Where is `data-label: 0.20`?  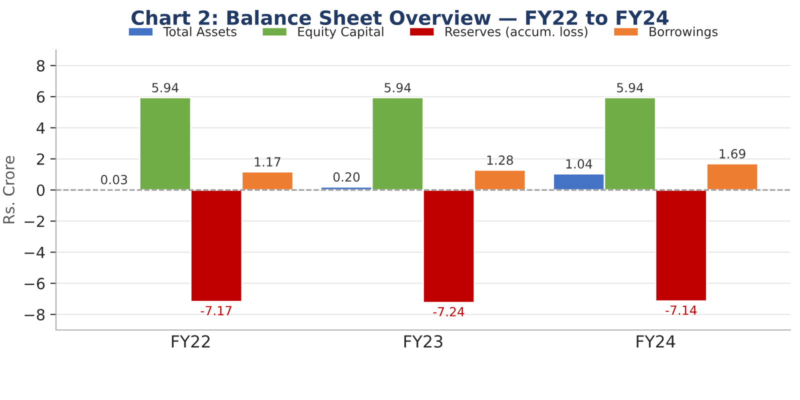
data-label: 0.20 is located at coordinates (346, 177).